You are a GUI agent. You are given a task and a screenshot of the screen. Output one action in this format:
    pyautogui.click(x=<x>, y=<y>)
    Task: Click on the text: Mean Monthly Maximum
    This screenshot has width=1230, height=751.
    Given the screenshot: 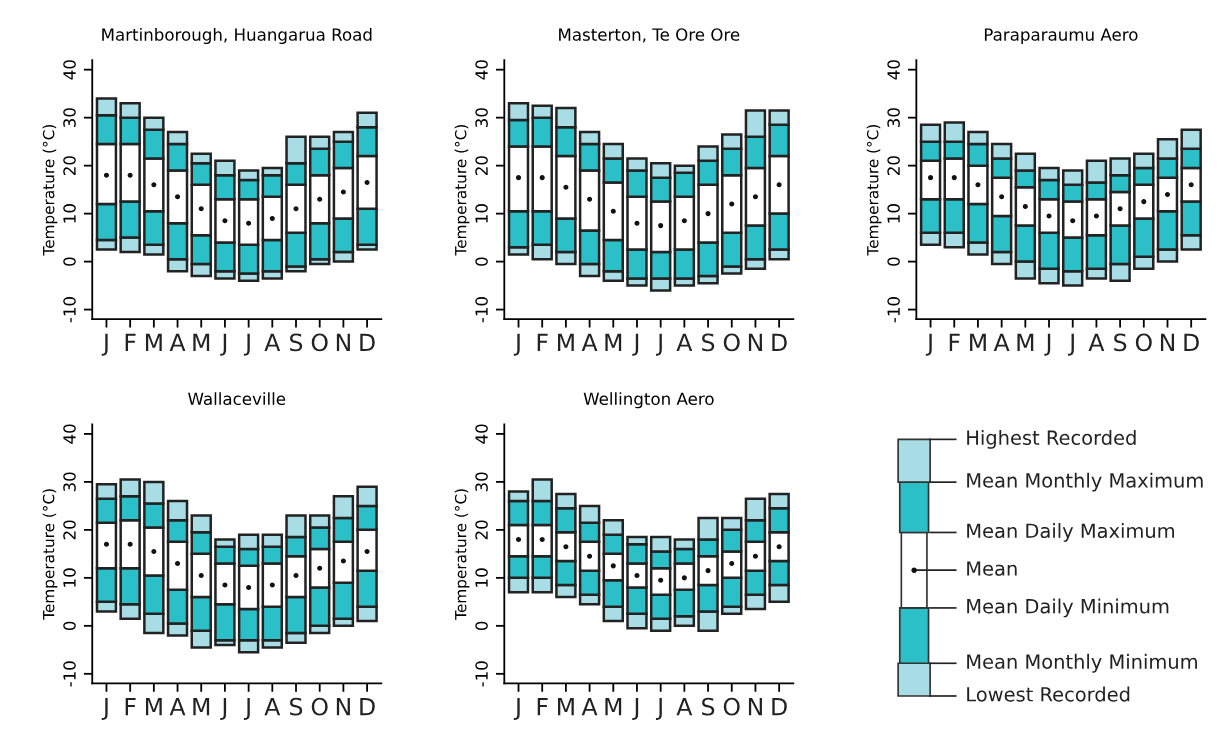 What is the action you would take?
    pyautogui.click(x=1085, y=482)
    